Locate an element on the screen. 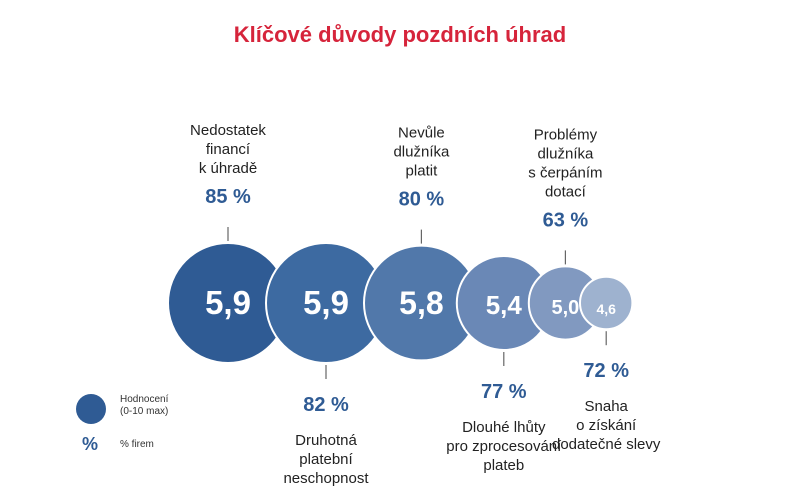 The image size is (800, 502). percent-label: 77 % is located at coordinates (504, 392).